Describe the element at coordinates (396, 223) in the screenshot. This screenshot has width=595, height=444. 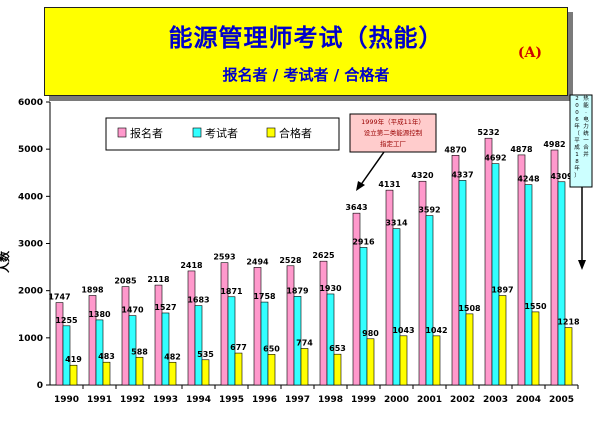
I see `data-label-examinees: 3314` at that location.